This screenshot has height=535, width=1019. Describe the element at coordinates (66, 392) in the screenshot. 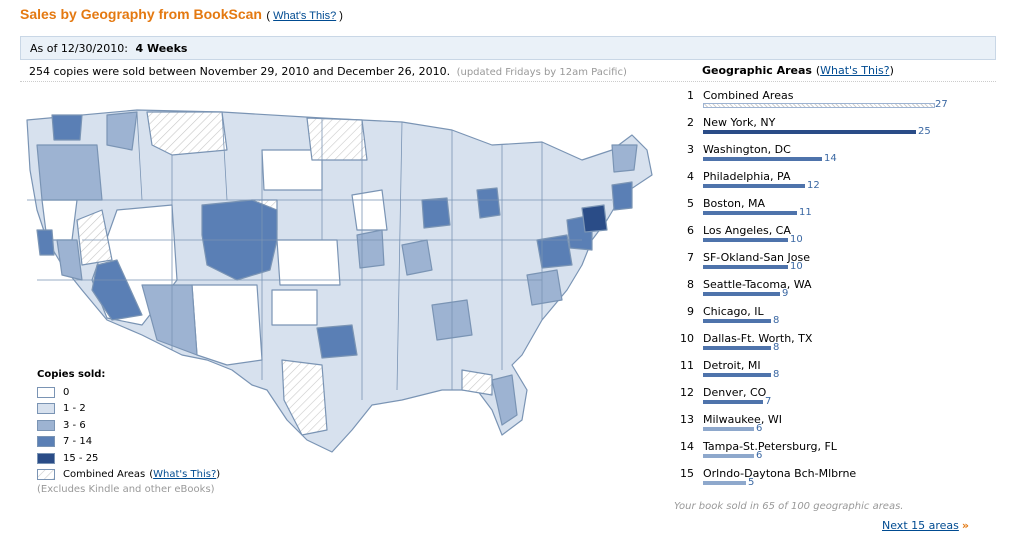

I see `legend-label: 0` at that location.